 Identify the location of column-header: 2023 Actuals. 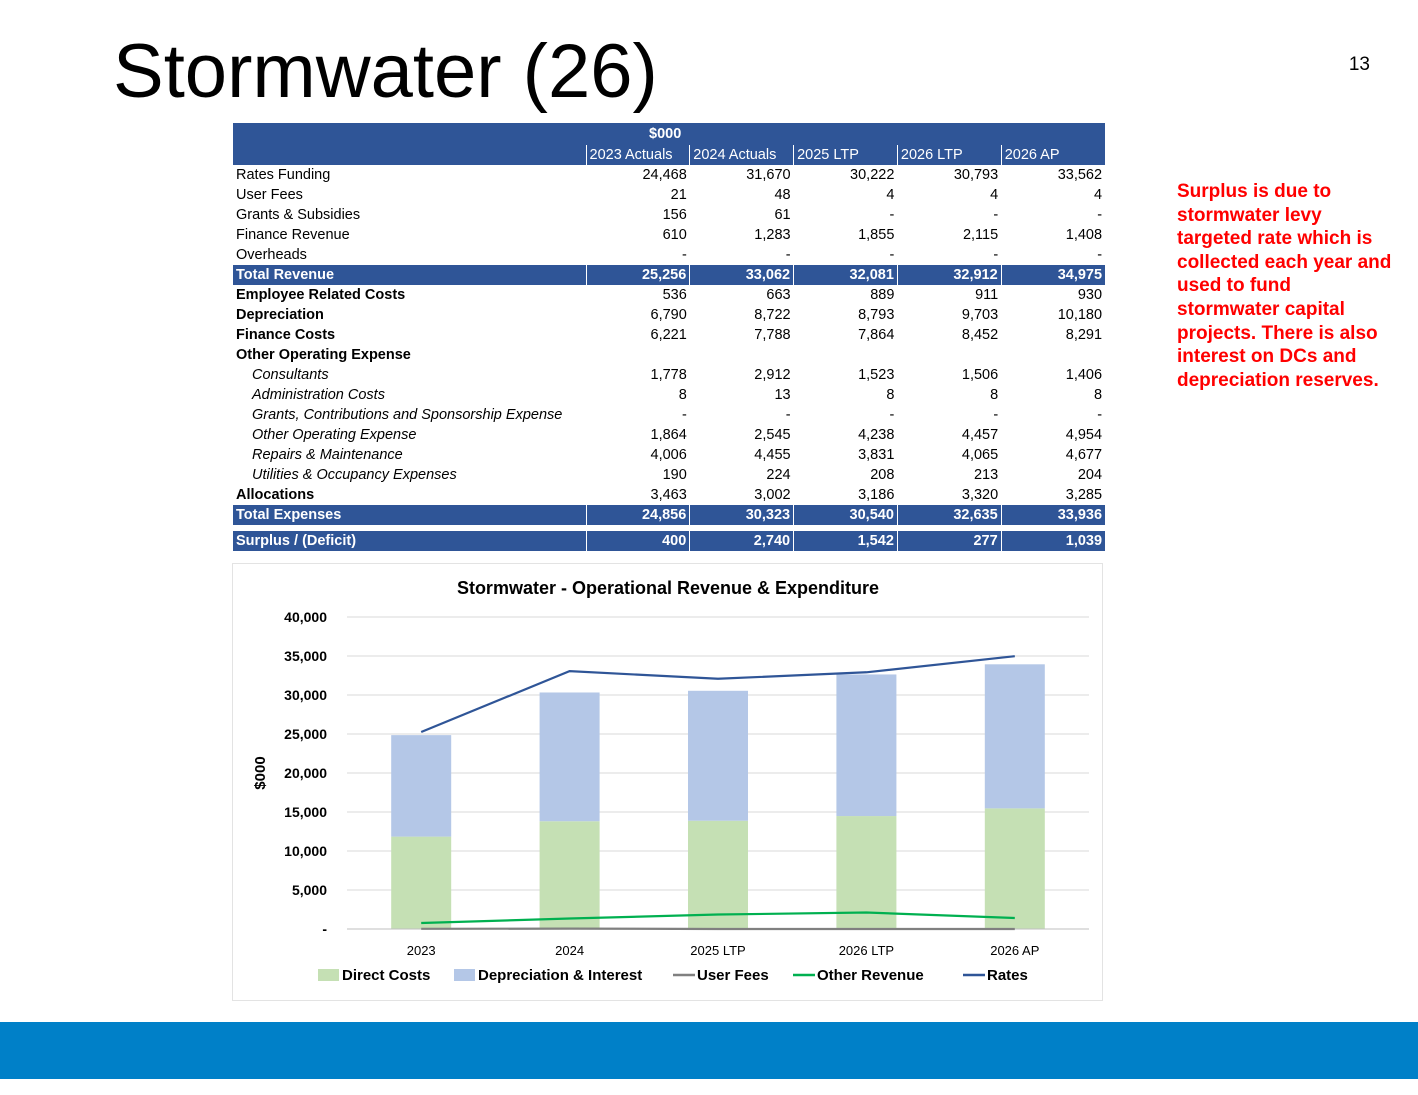
(637, 155).